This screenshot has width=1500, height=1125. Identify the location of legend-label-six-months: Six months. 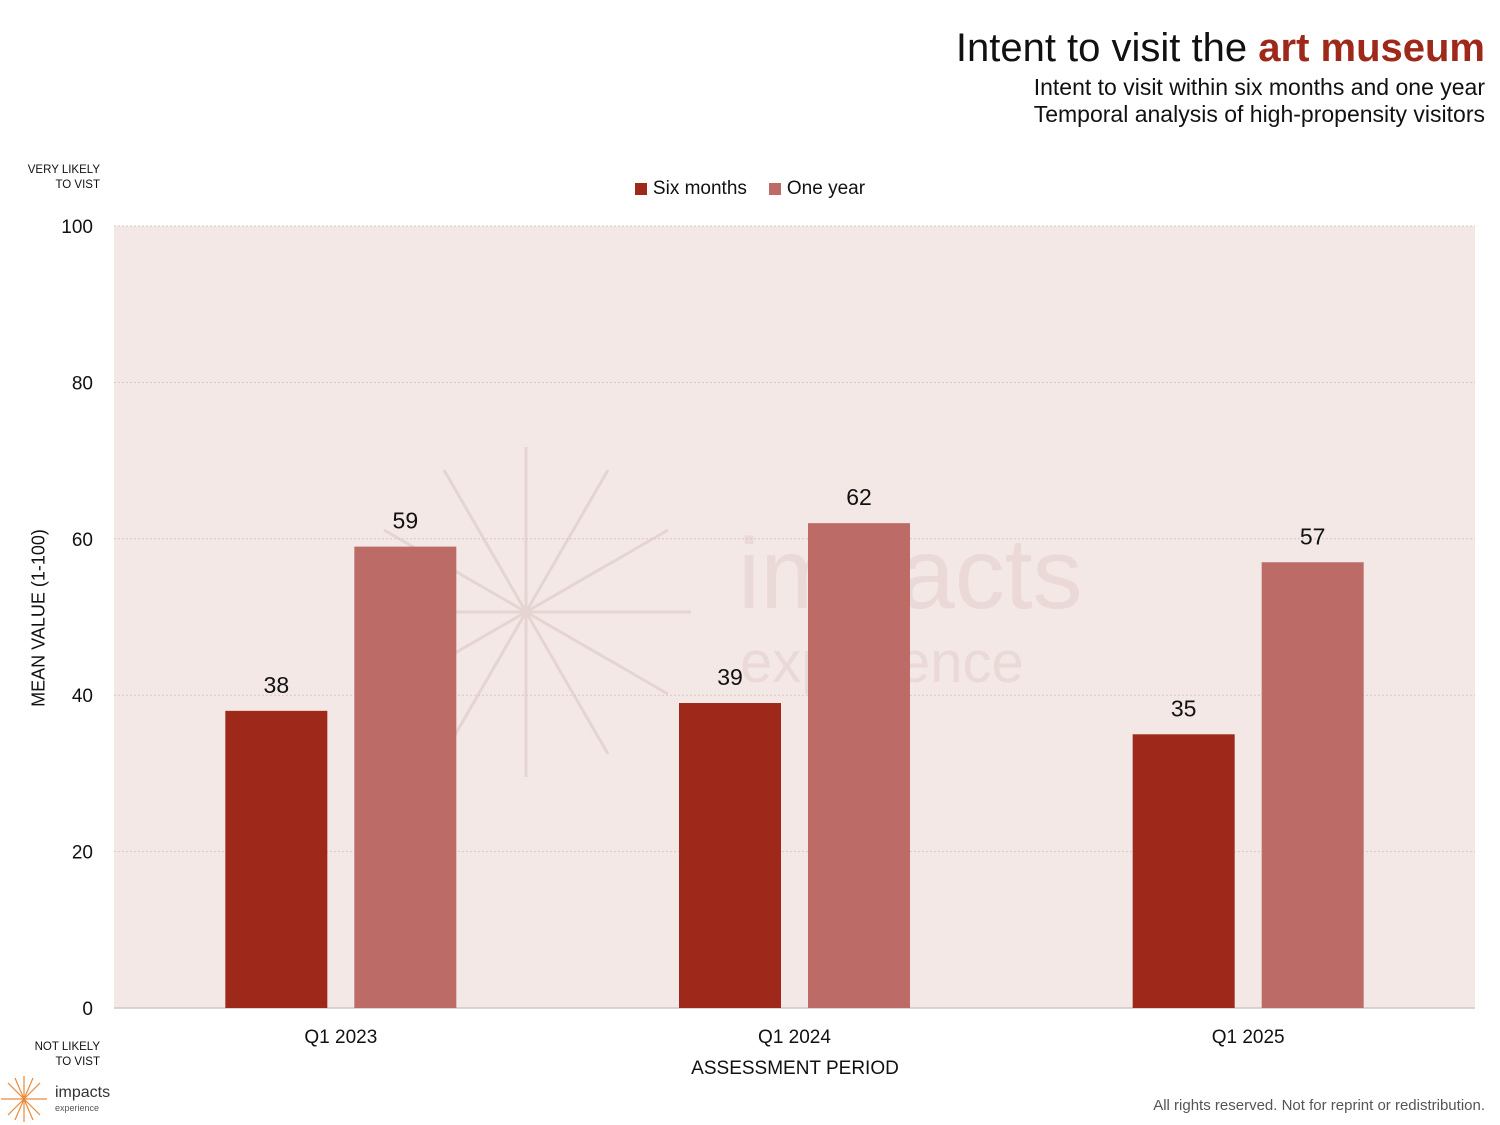
(699, 188).